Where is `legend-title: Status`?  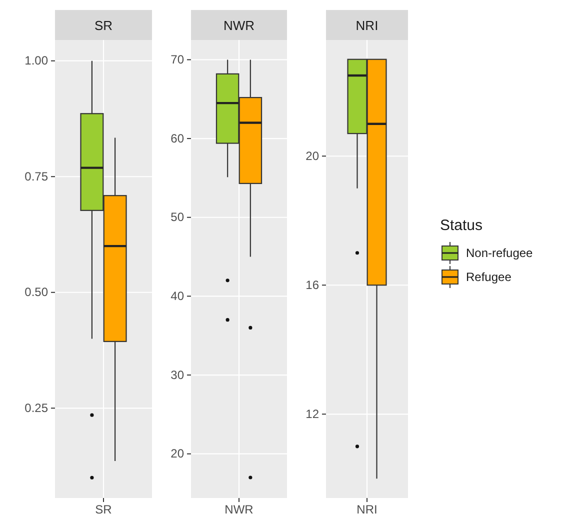 legend-title: Status is located at coordinates (461, 225).